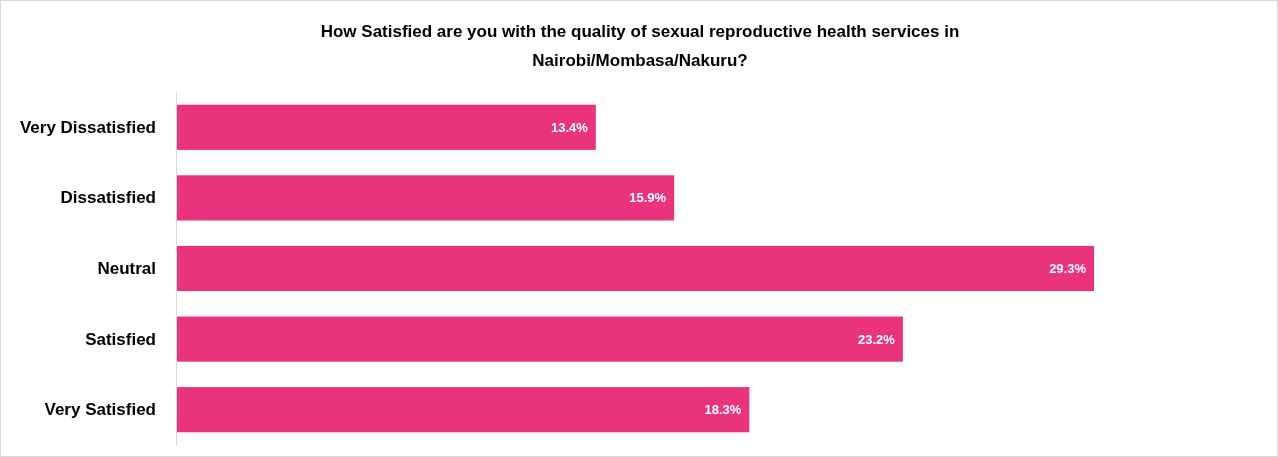 The width and height of the screenshot is (1278, 457). Describe the element at coordinates (648, 198) in the screenshot. I see `data-label: 15.9%` at that location.